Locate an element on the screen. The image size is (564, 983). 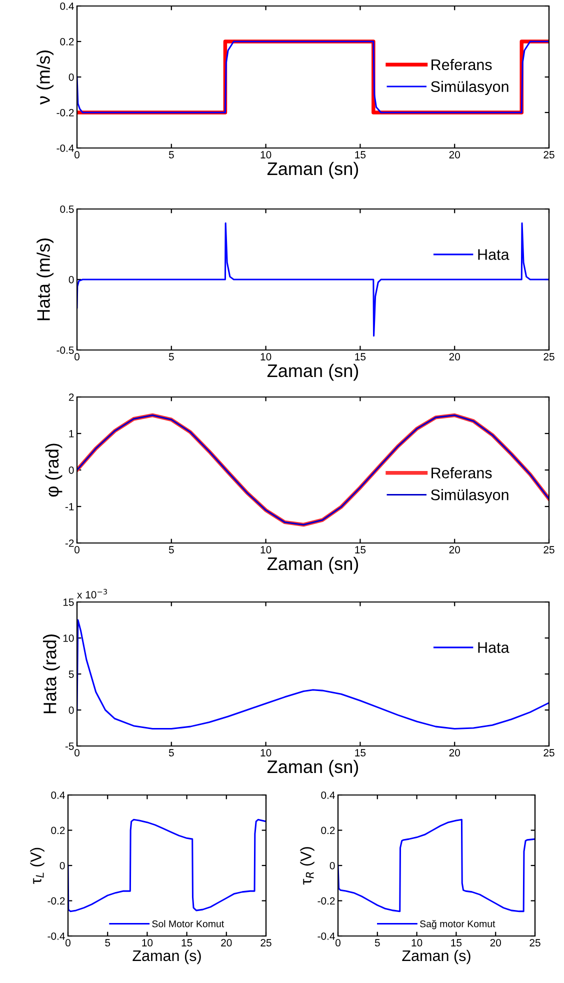
y-tick-label: 1 is located at coordinates (71, 434).